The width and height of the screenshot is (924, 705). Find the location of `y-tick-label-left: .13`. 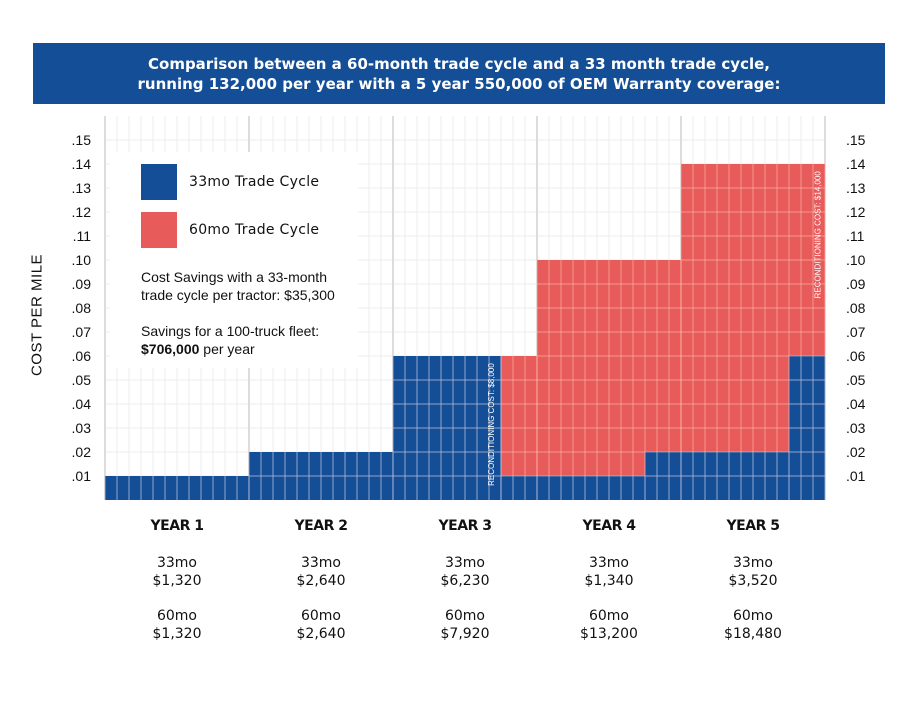

y-tick-label-left: .13 is located at coordinates (82, 188).